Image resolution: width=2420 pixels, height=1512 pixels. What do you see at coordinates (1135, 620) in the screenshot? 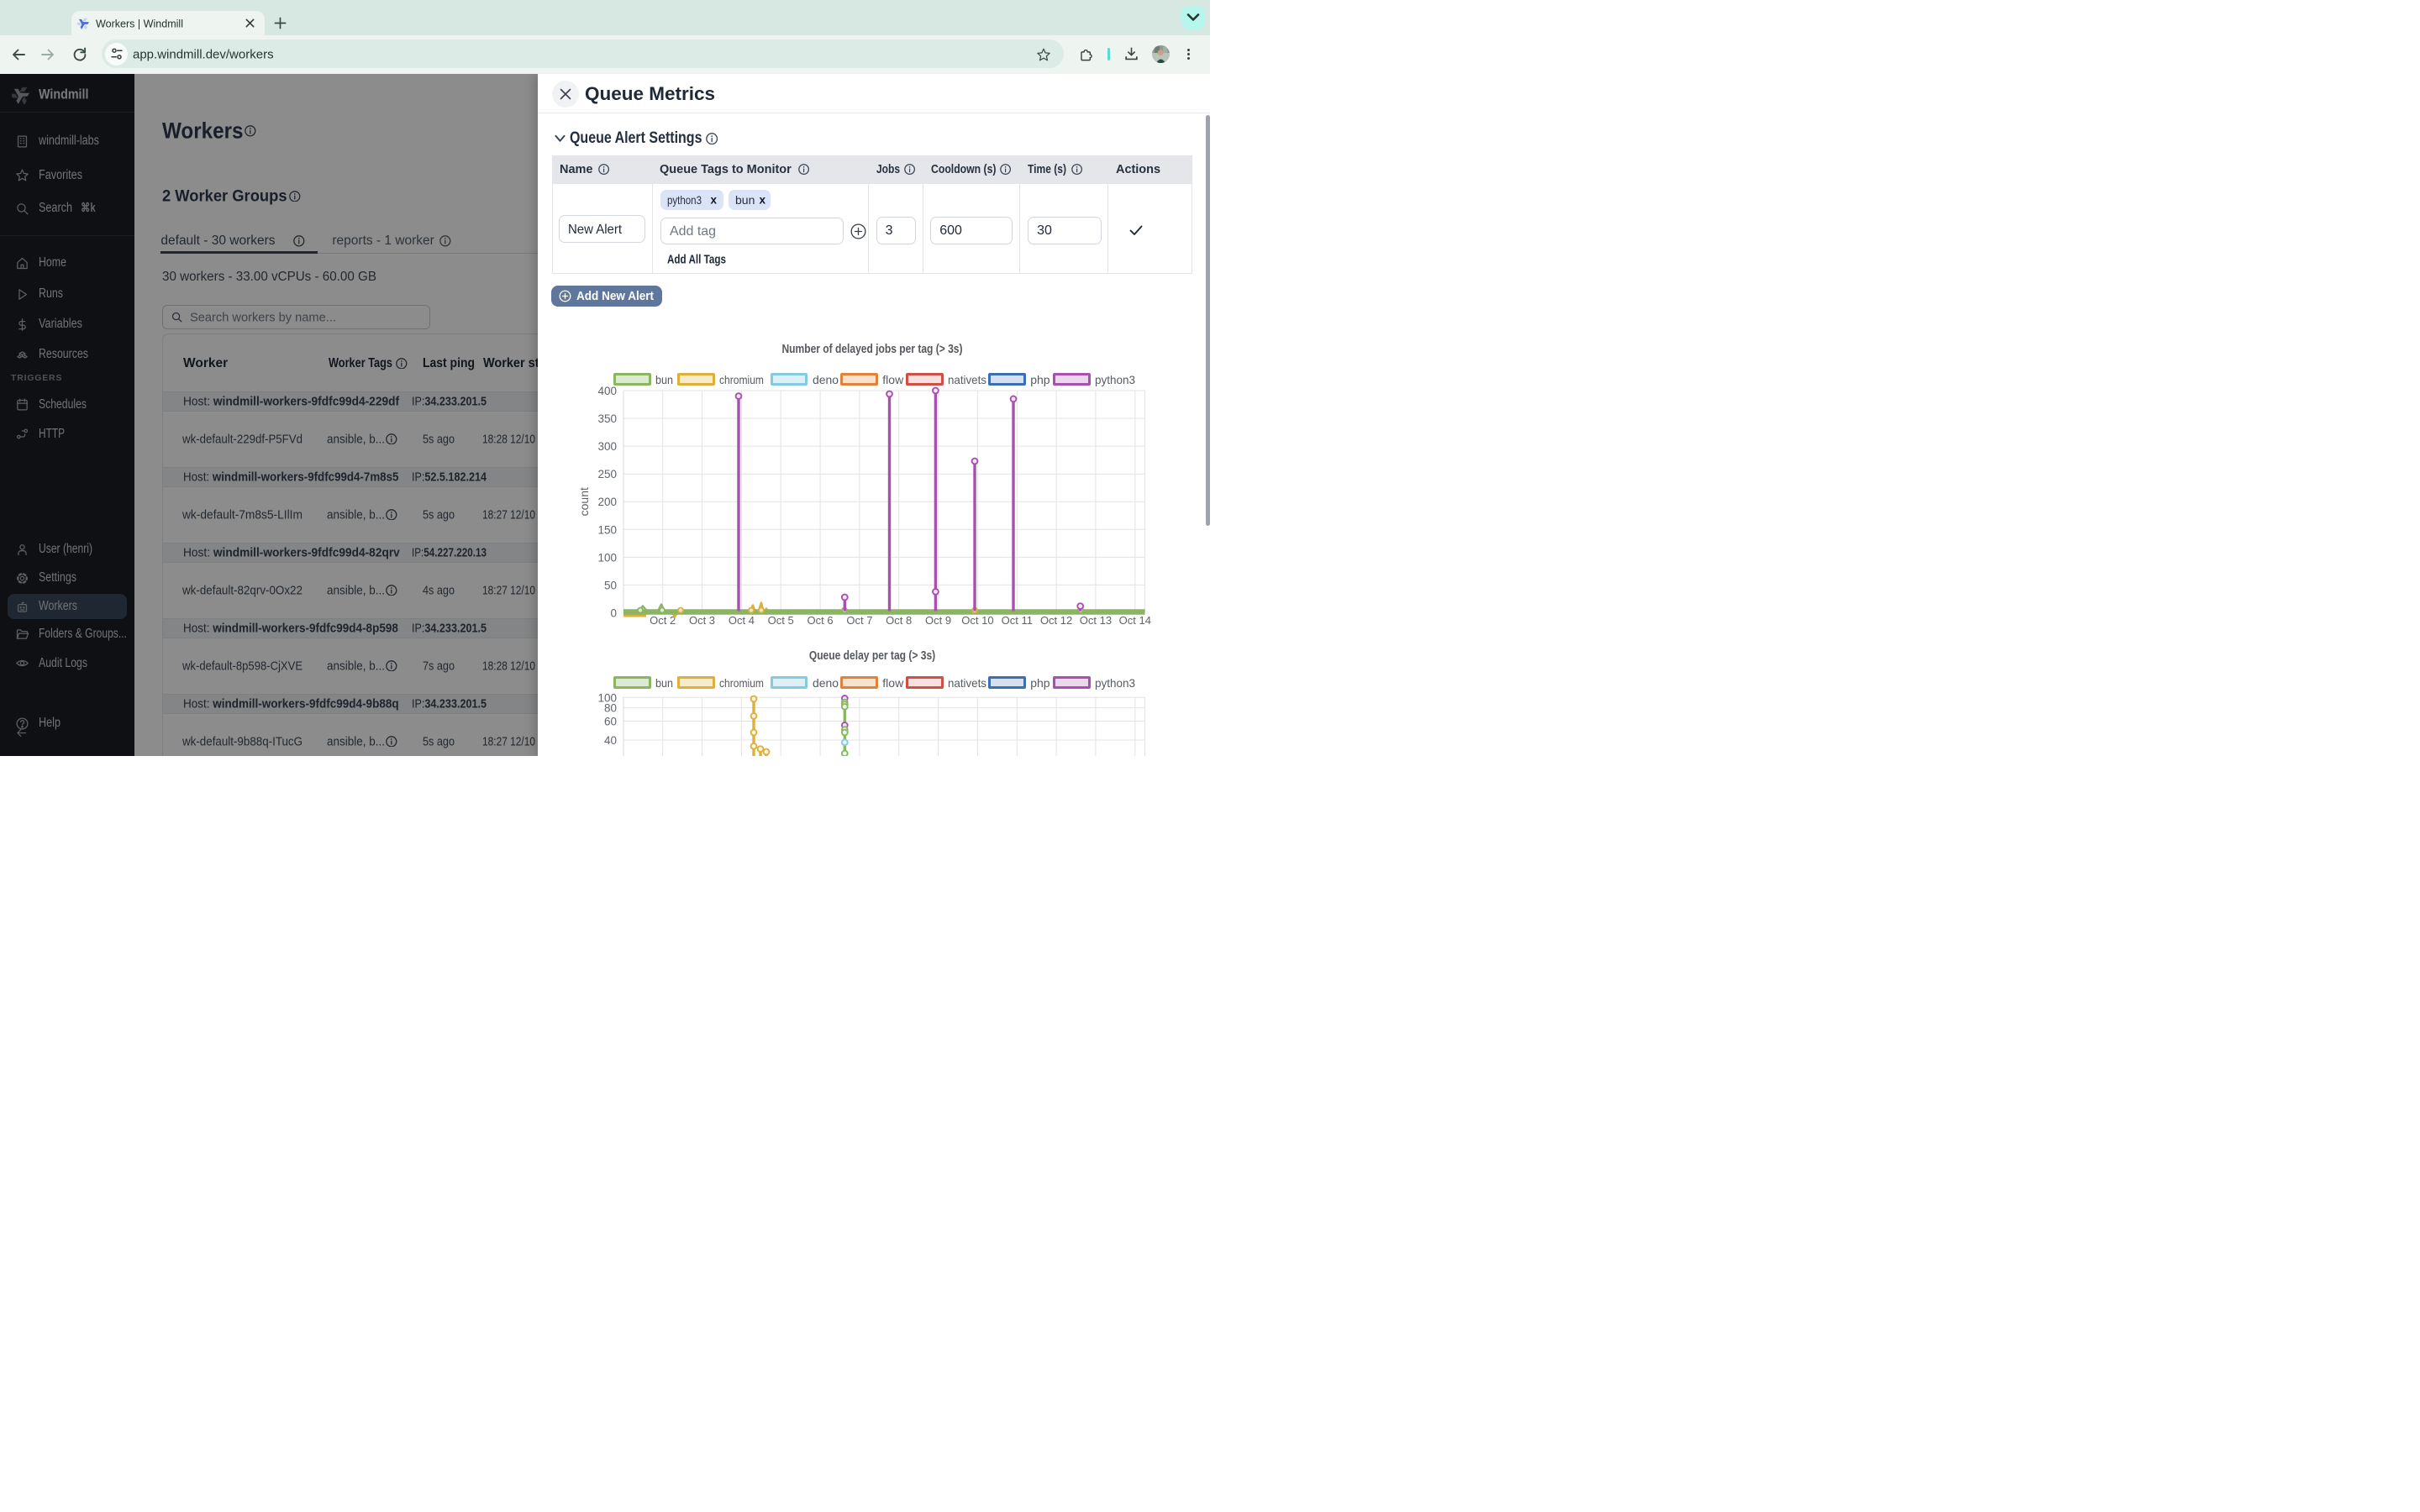
I see `svg-text: Oct 14` at bounding box center [1135, 620].